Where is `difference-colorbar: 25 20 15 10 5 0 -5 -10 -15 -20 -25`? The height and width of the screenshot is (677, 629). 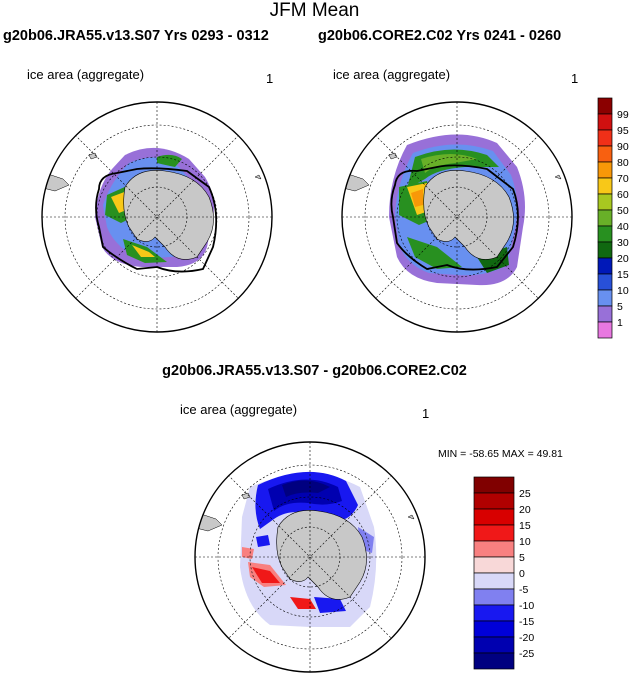 difference-colorbar: 25 20 15 10 5 0 -5 -10 -15 -20 -25 is located at coordinates (503, 573).